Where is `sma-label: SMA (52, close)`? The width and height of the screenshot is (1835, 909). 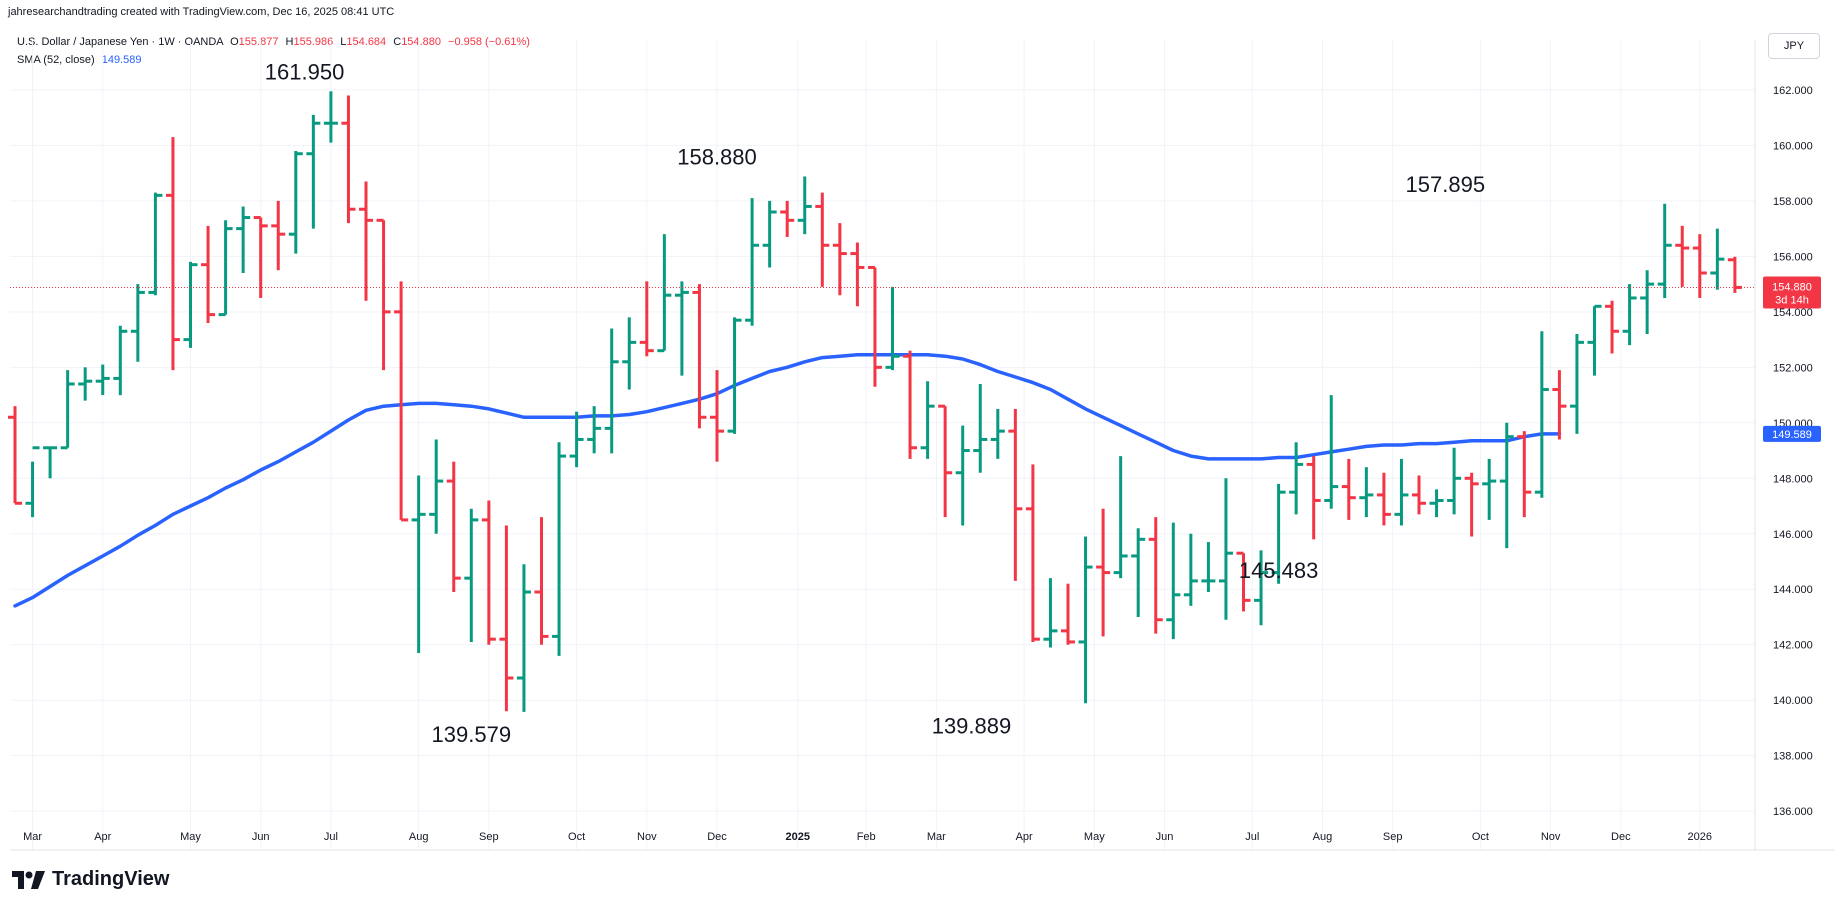 sma-label: SMA (52, close) is located at coordinates (56, 60).